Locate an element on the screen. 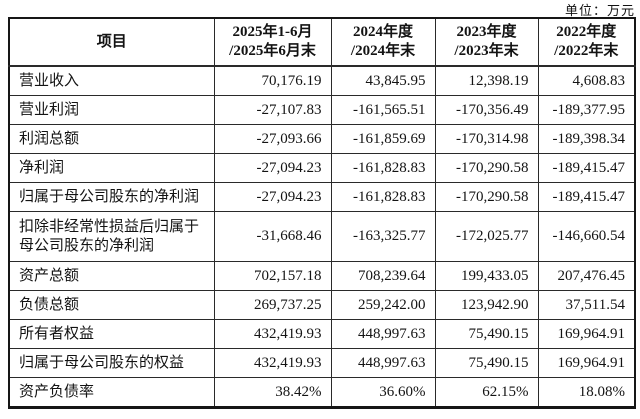 The image size is (640, 419). cell-value: -31,668.46 is located at coordinates (272, 236).